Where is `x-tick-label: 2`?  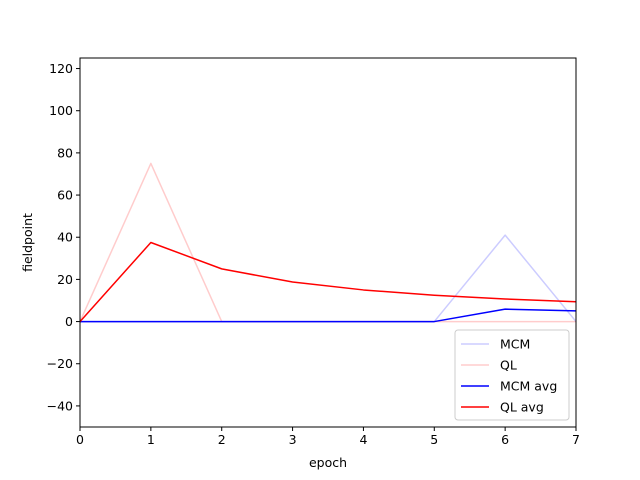 x-tick-label: 2 is located at coordinates (222, 439).